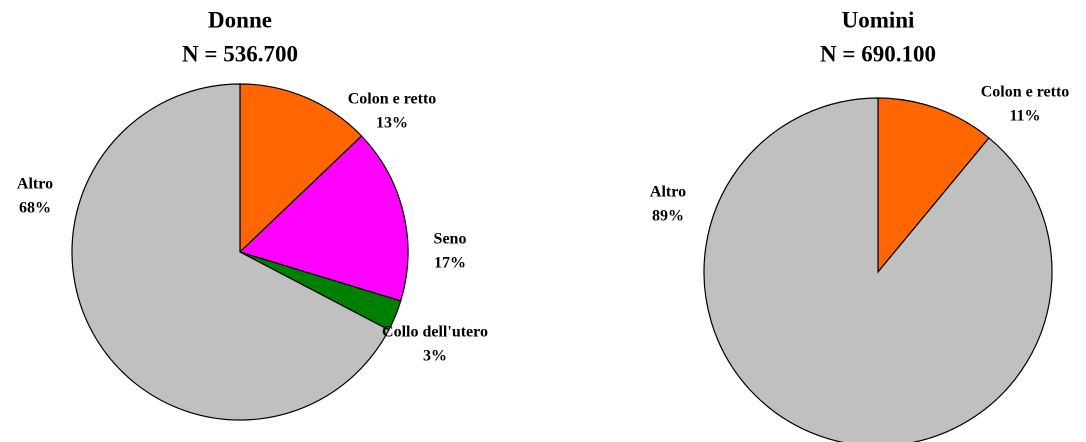  I want to click on slice-label: Collo dell'utero, so click(435, 332).